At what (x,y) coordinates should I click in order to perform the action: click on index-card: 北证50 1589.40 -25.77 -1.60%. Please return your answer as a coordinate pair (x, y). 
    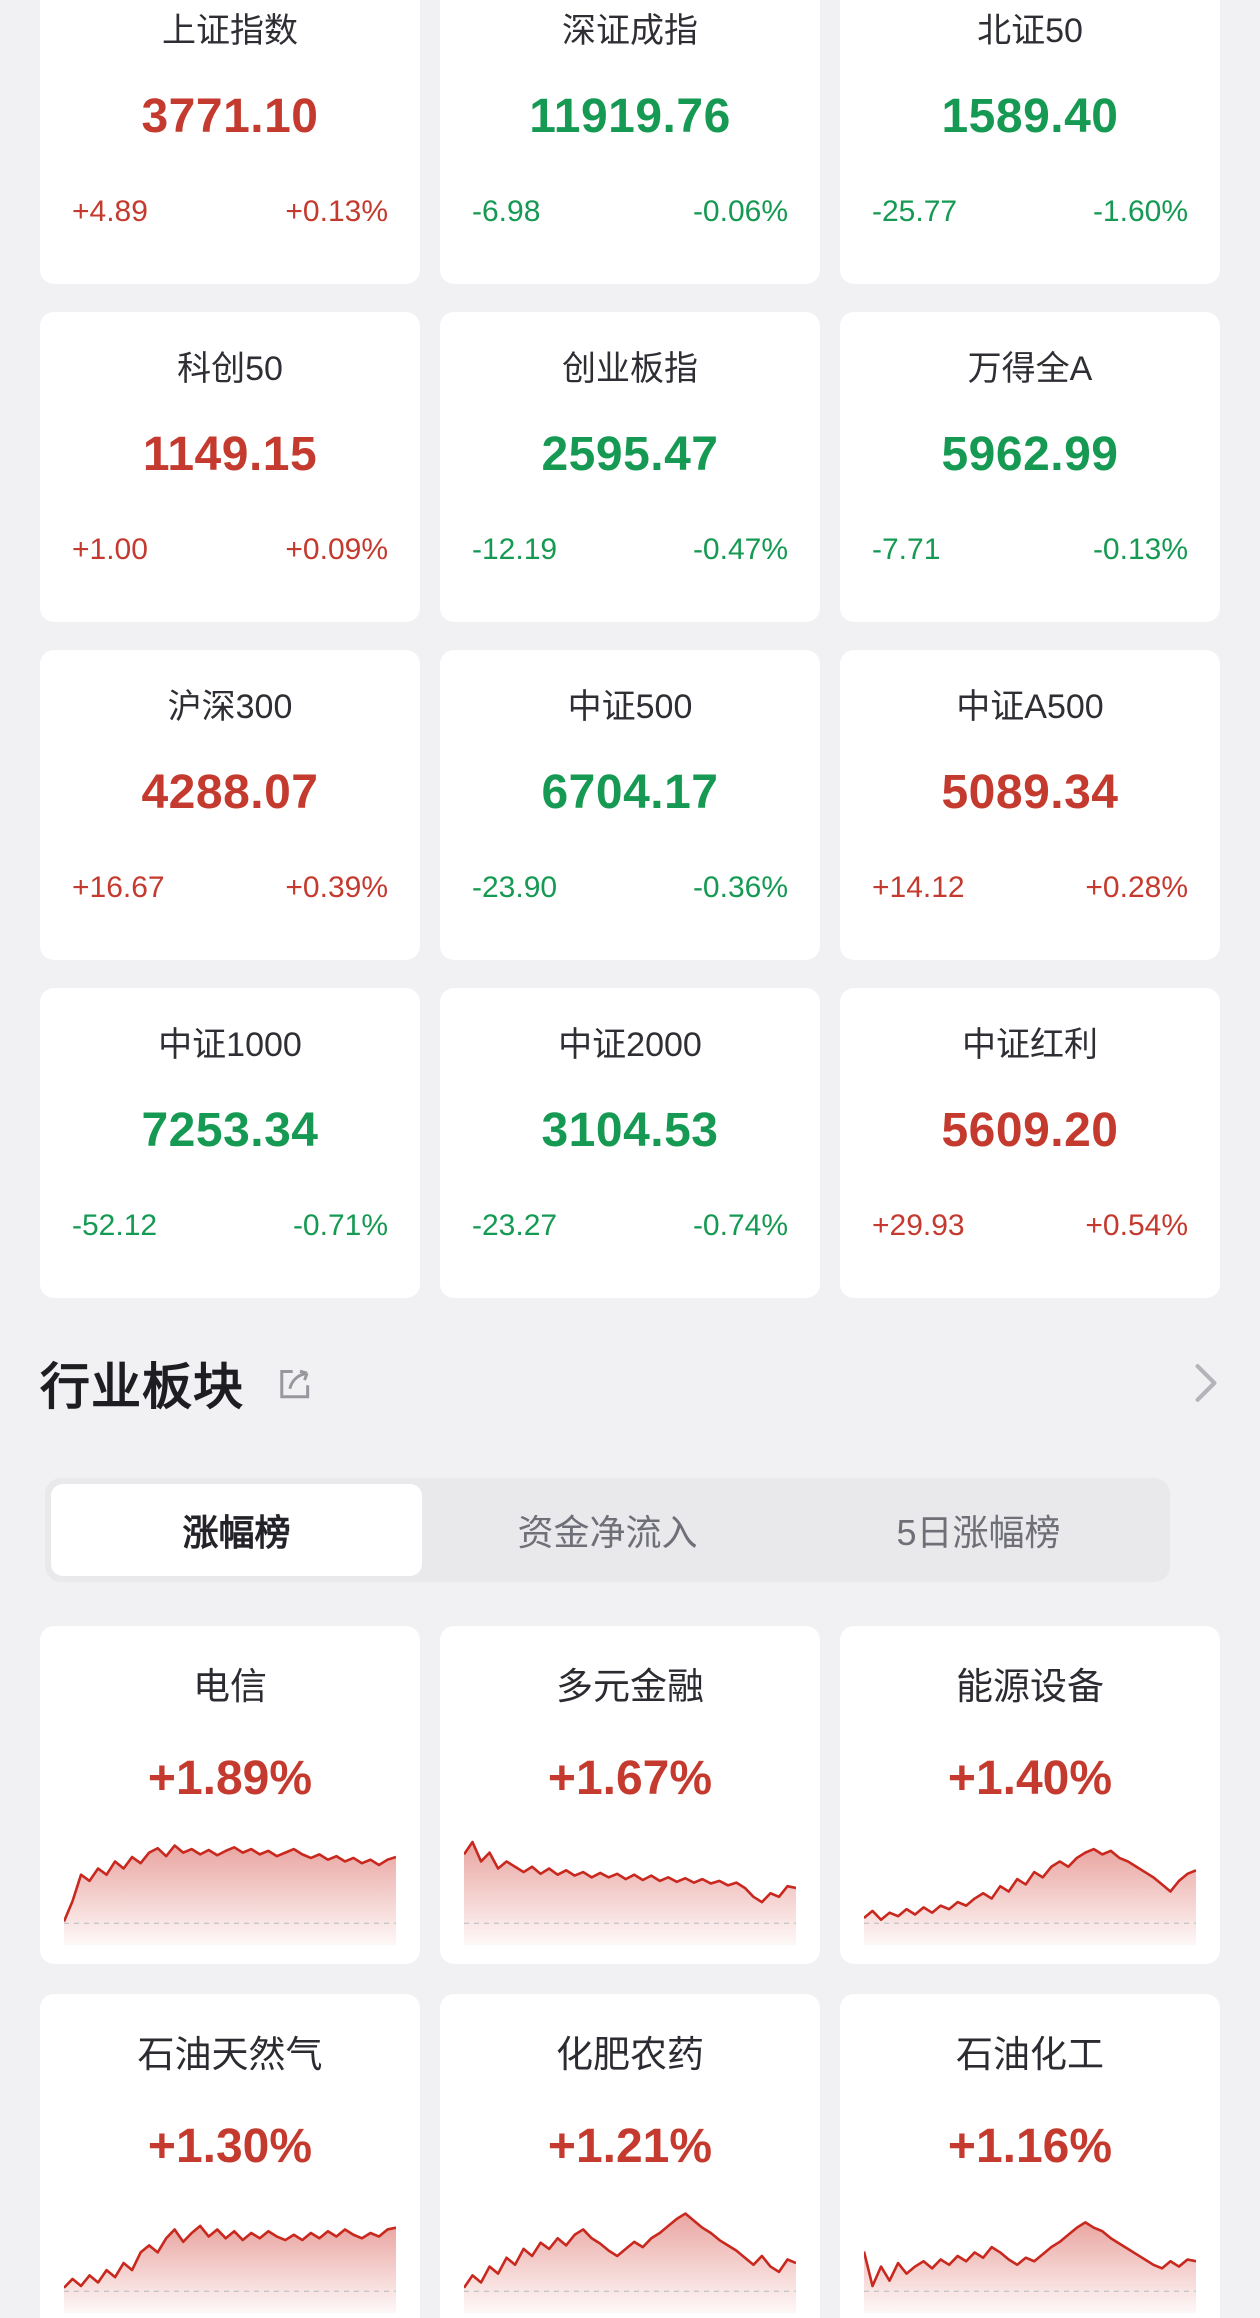
    Looking at the image, I should click on (1030, 142).